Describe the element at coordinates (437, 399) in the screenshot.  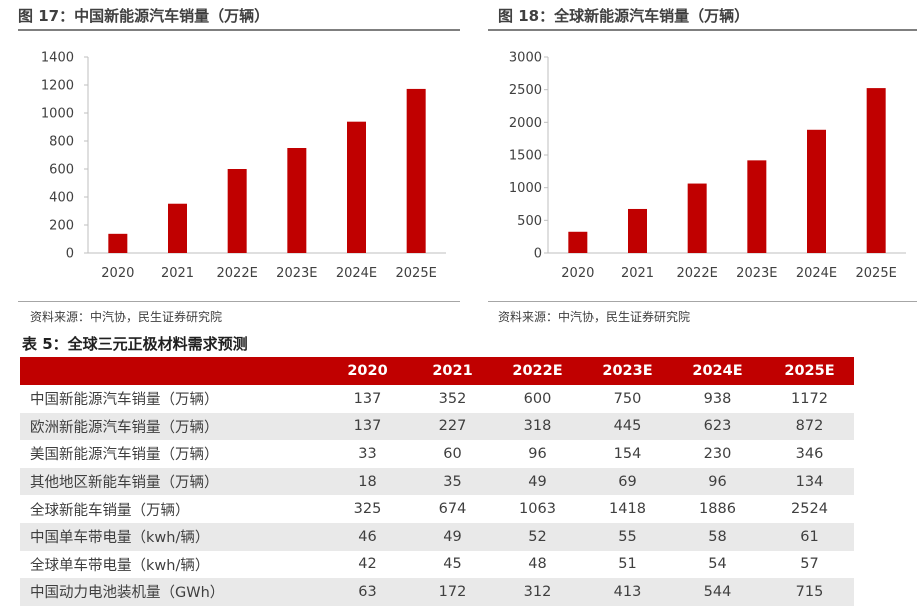
I see `table-row: 中国新能源汽车销量（万辆） 137 352 600 750 938 1172` at that location.